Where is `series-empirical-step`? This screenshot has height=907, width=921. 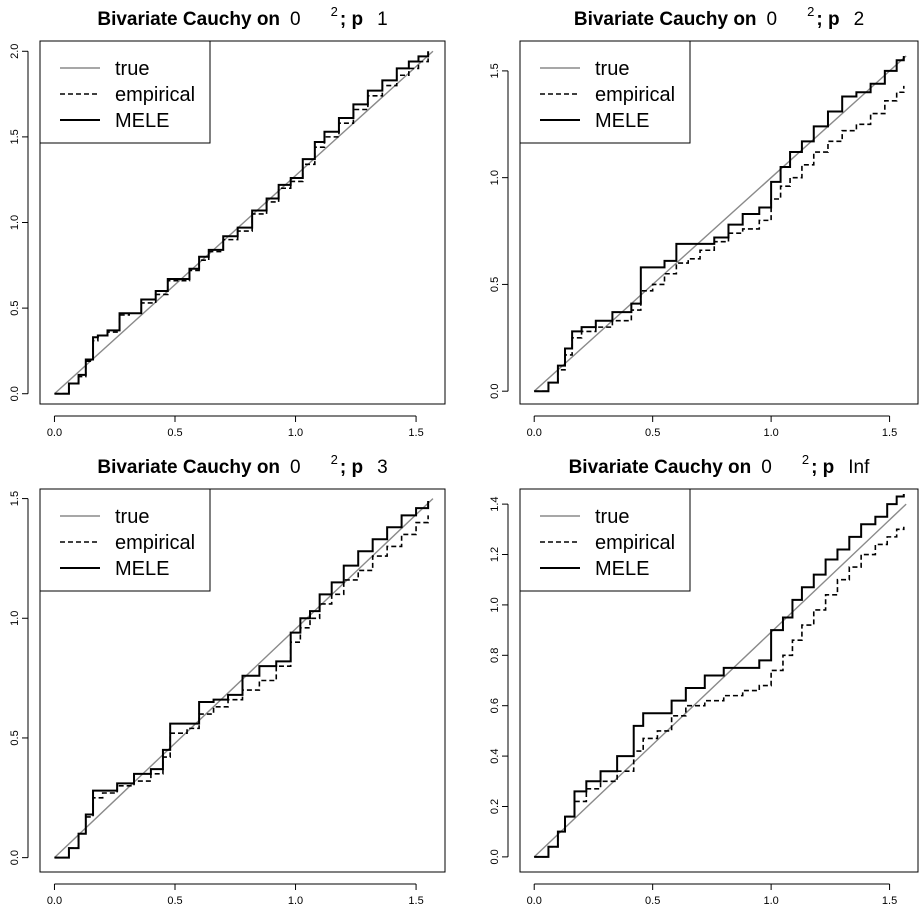
series-empirical-step is located at coordinates (719, 692).